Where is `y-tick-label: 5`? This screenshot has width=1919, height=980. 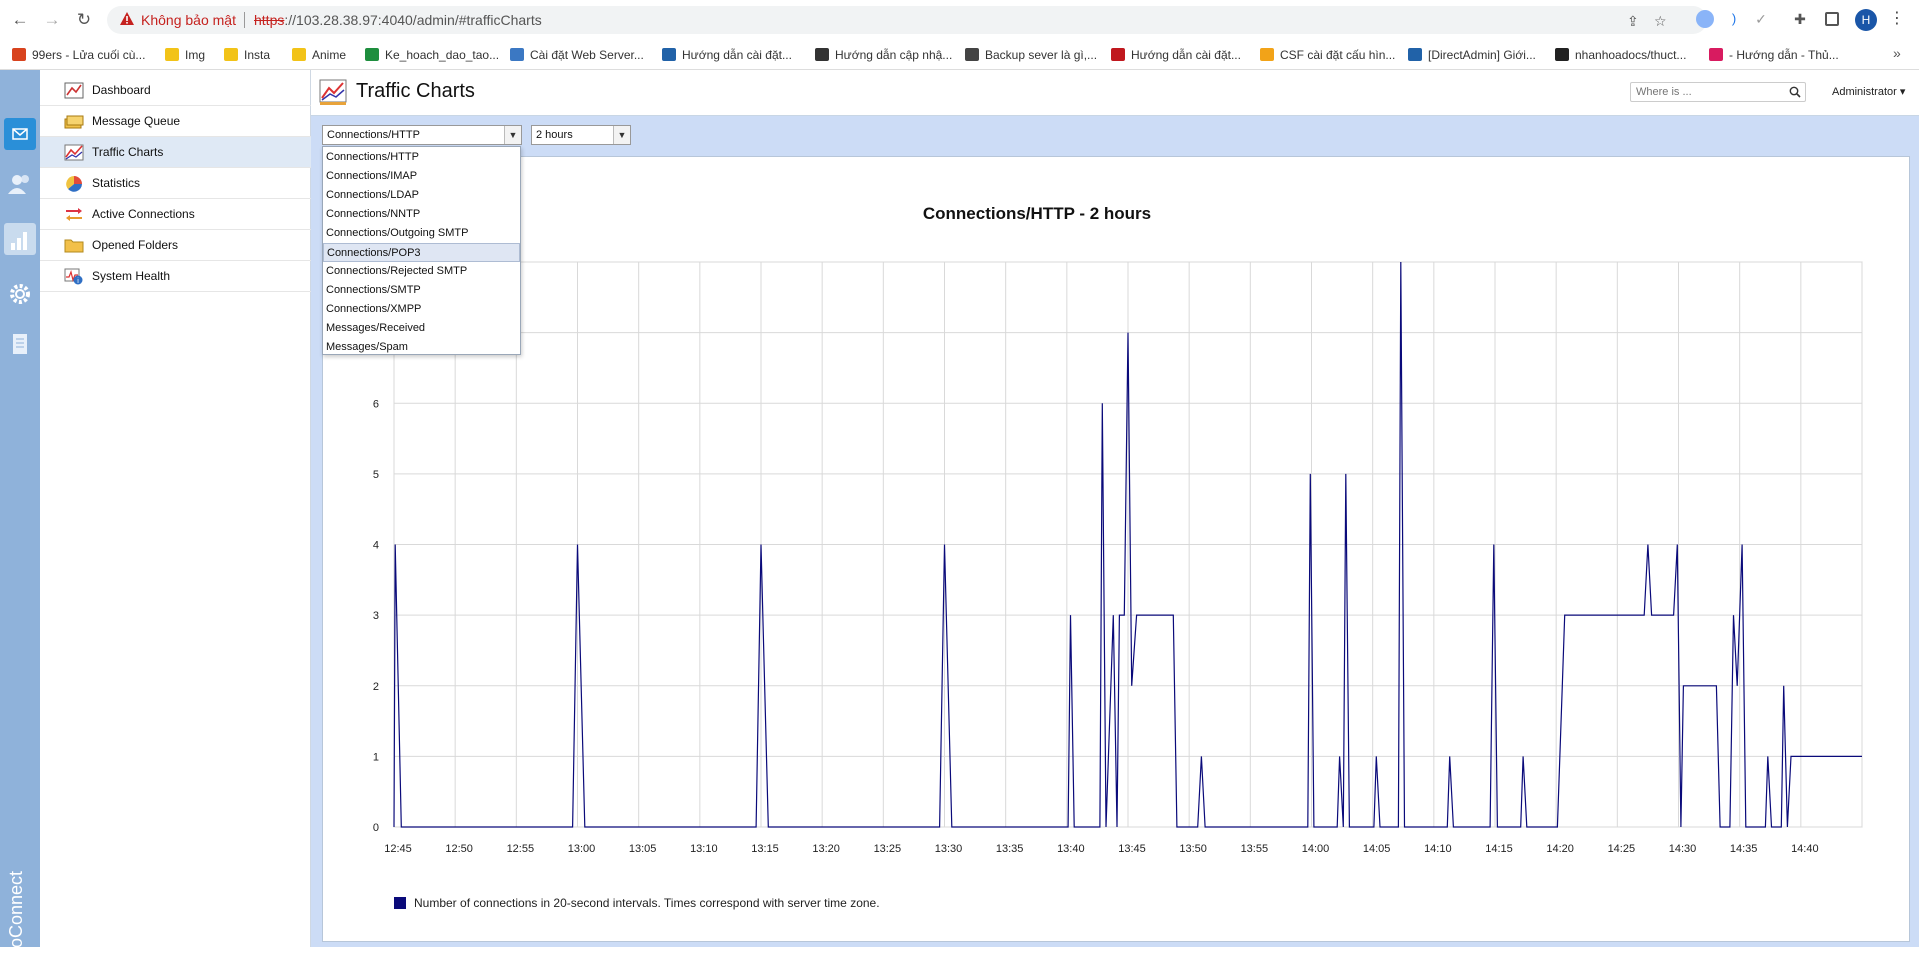
y-tick-label: 5 is located at coordinates (376, 475).